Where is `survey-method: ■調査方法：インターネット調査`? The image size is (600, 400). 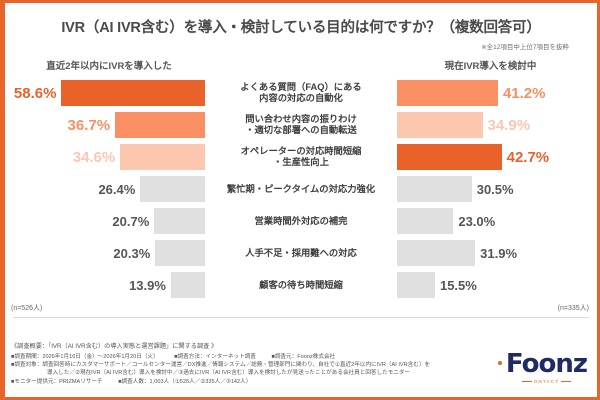 survey-method: ■調査方法：インターネット調査 is located at coordinates (215, 356).